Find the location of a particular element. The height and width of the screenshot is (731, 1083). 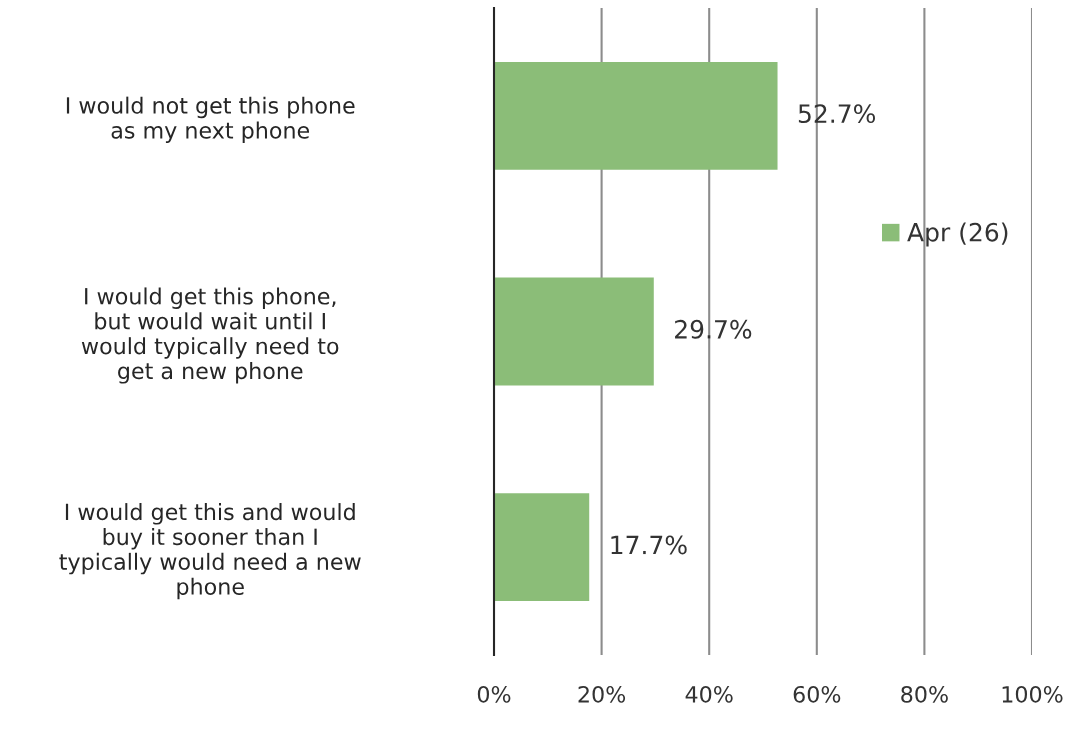

y-tick-label: I would not get this phone as my next phone is located at coordinates (210, 120).